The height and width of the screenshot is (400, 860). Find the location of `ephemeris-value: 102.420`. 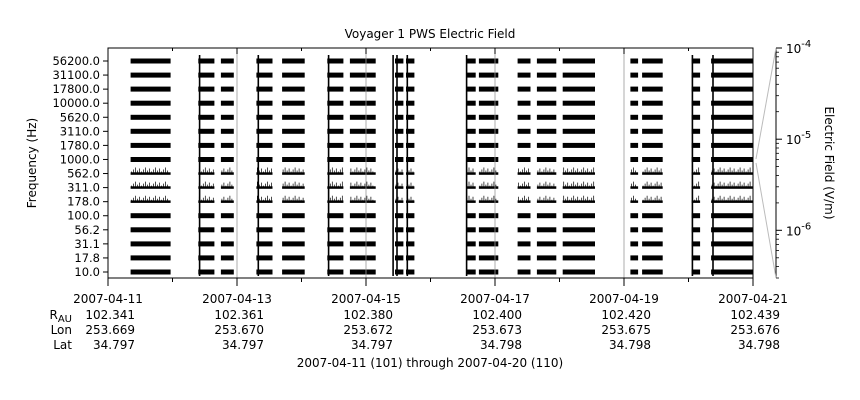

ephemeris-value: 102.420 is located at coordinates (626, 315).